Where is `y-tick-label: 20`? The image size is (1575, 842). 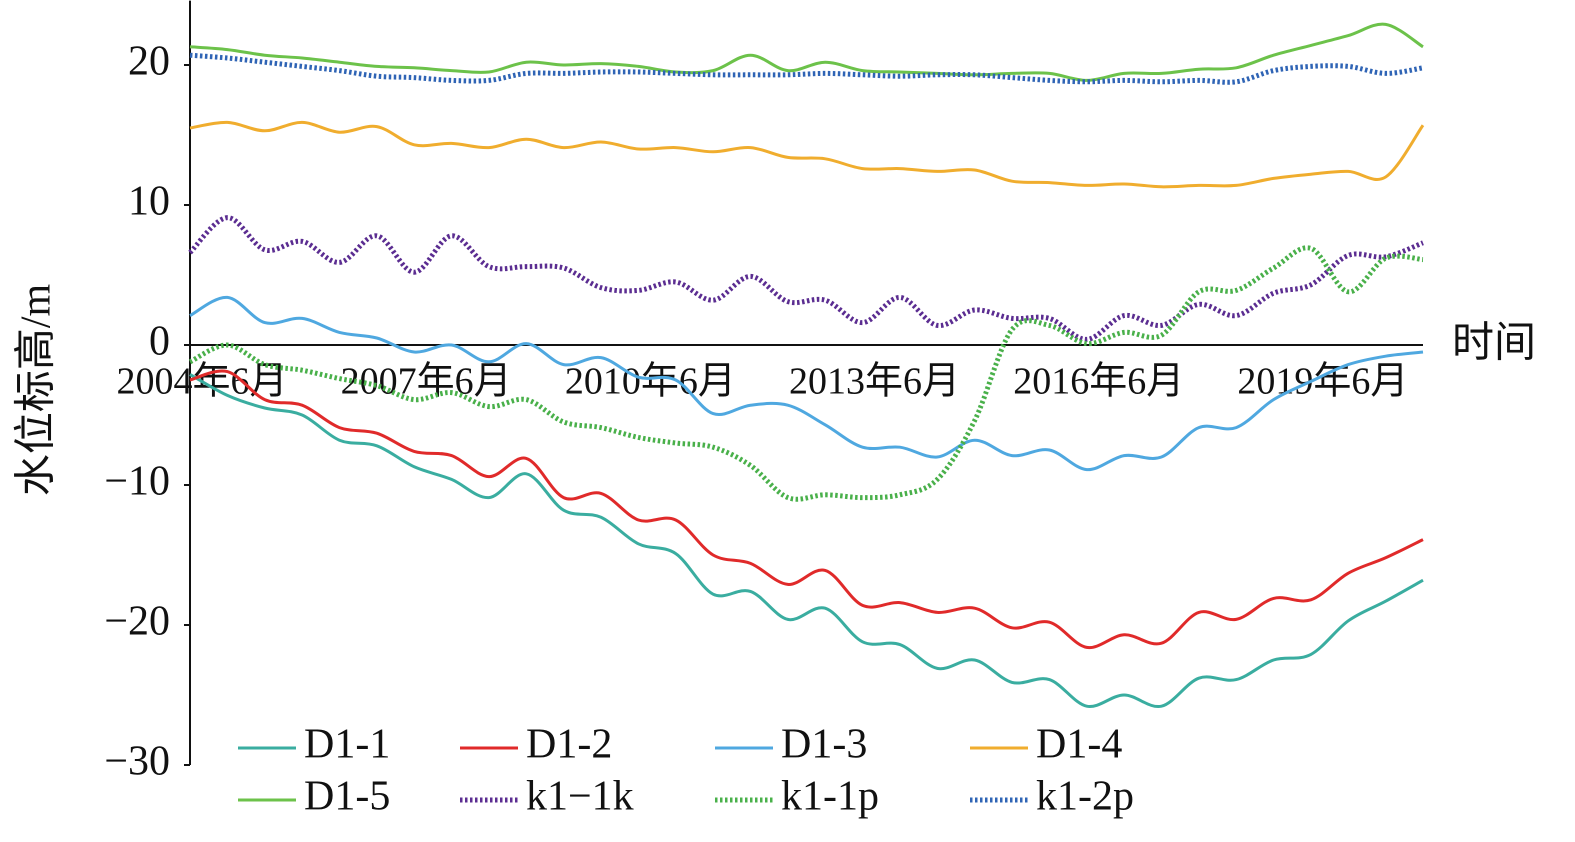
y-tick-label: 20 is located at coordinates (149, 62).